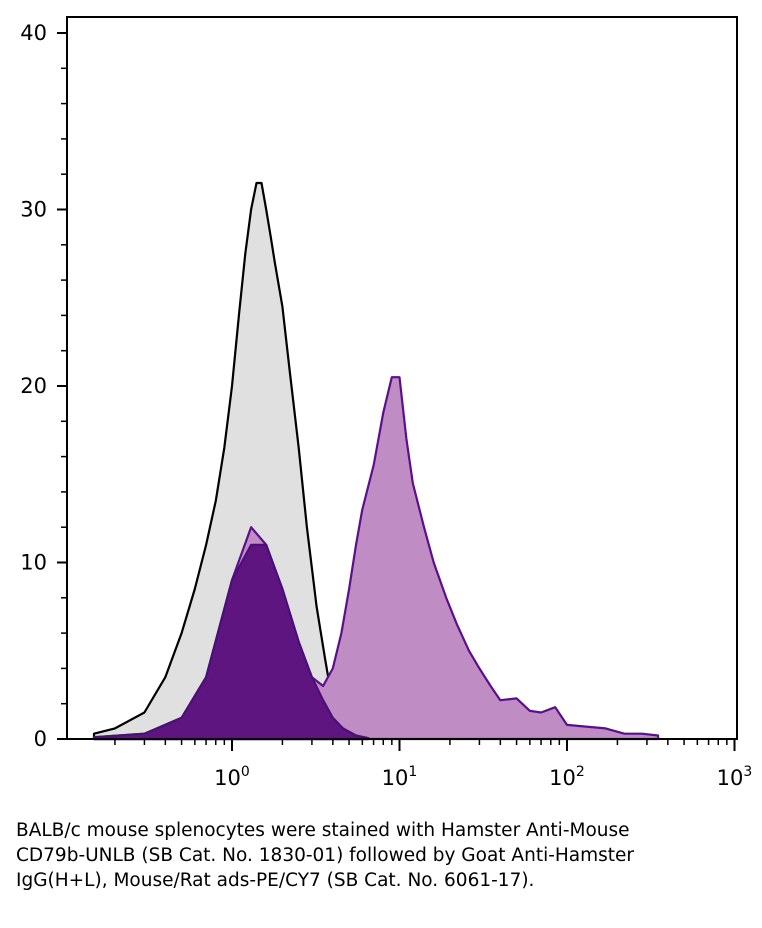  I want to click on series-overlap, so click(231, 642).